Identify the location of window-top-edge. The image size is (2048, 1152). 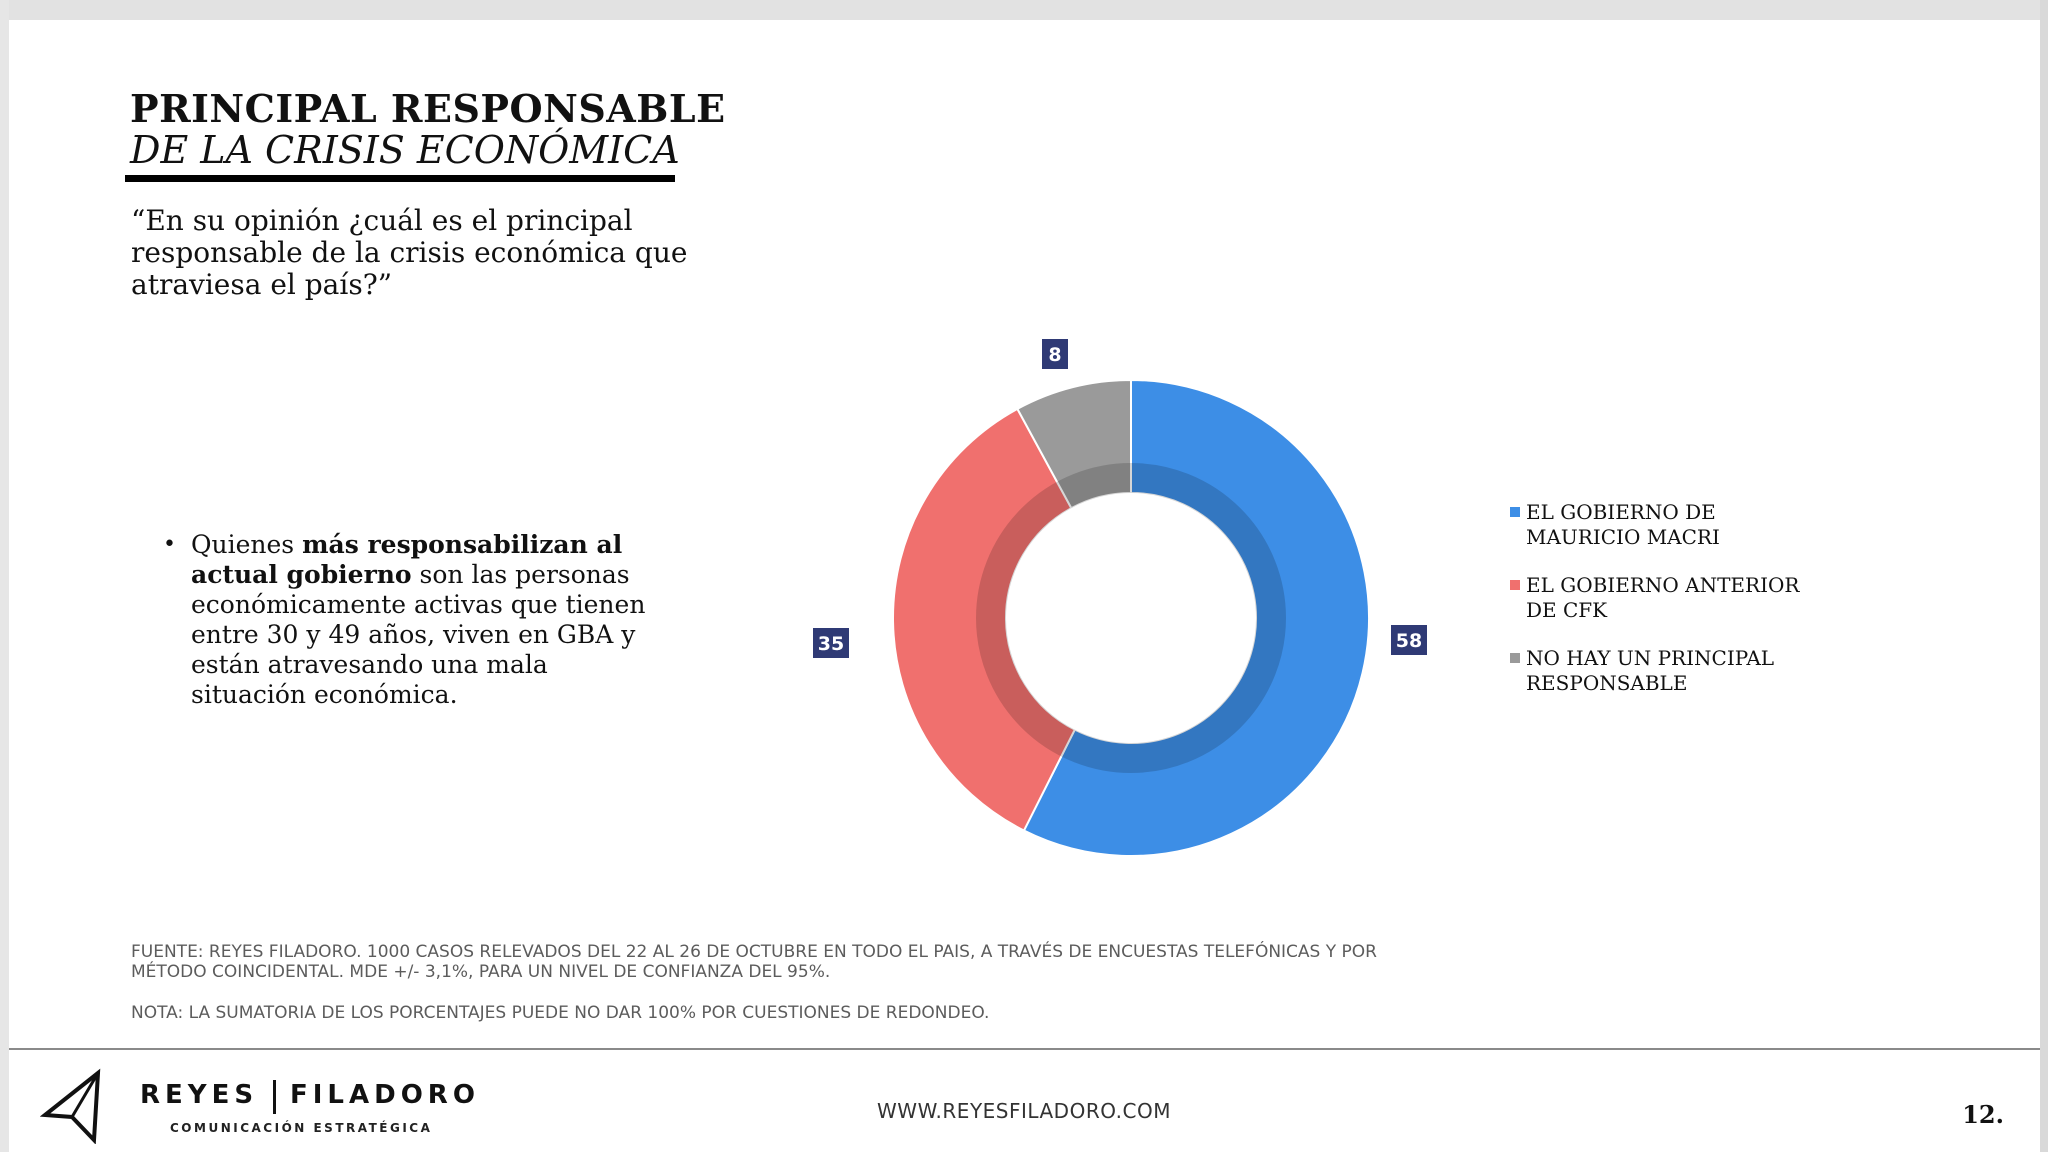
(1024, 10).